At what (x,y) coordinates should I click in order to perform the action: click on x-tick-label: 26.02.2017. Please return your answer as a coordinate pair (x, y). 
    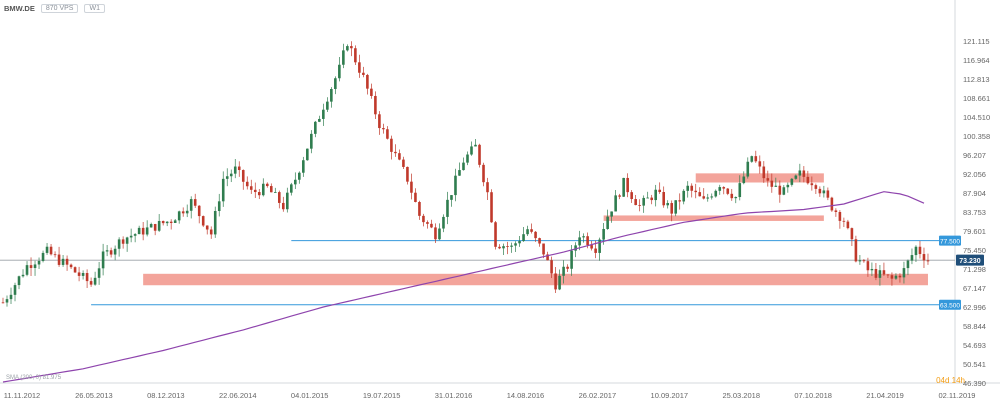
    Looking at the image, I should click on (598, 395).